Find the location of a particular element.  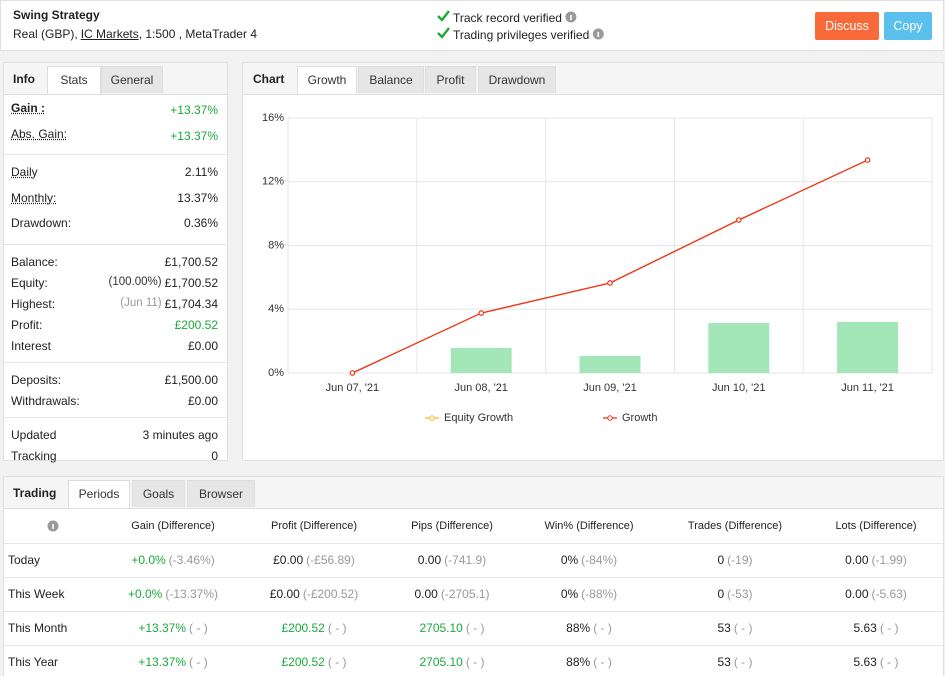

cell: £0.00 (-£200.52) is located at coordinates (314, 594).